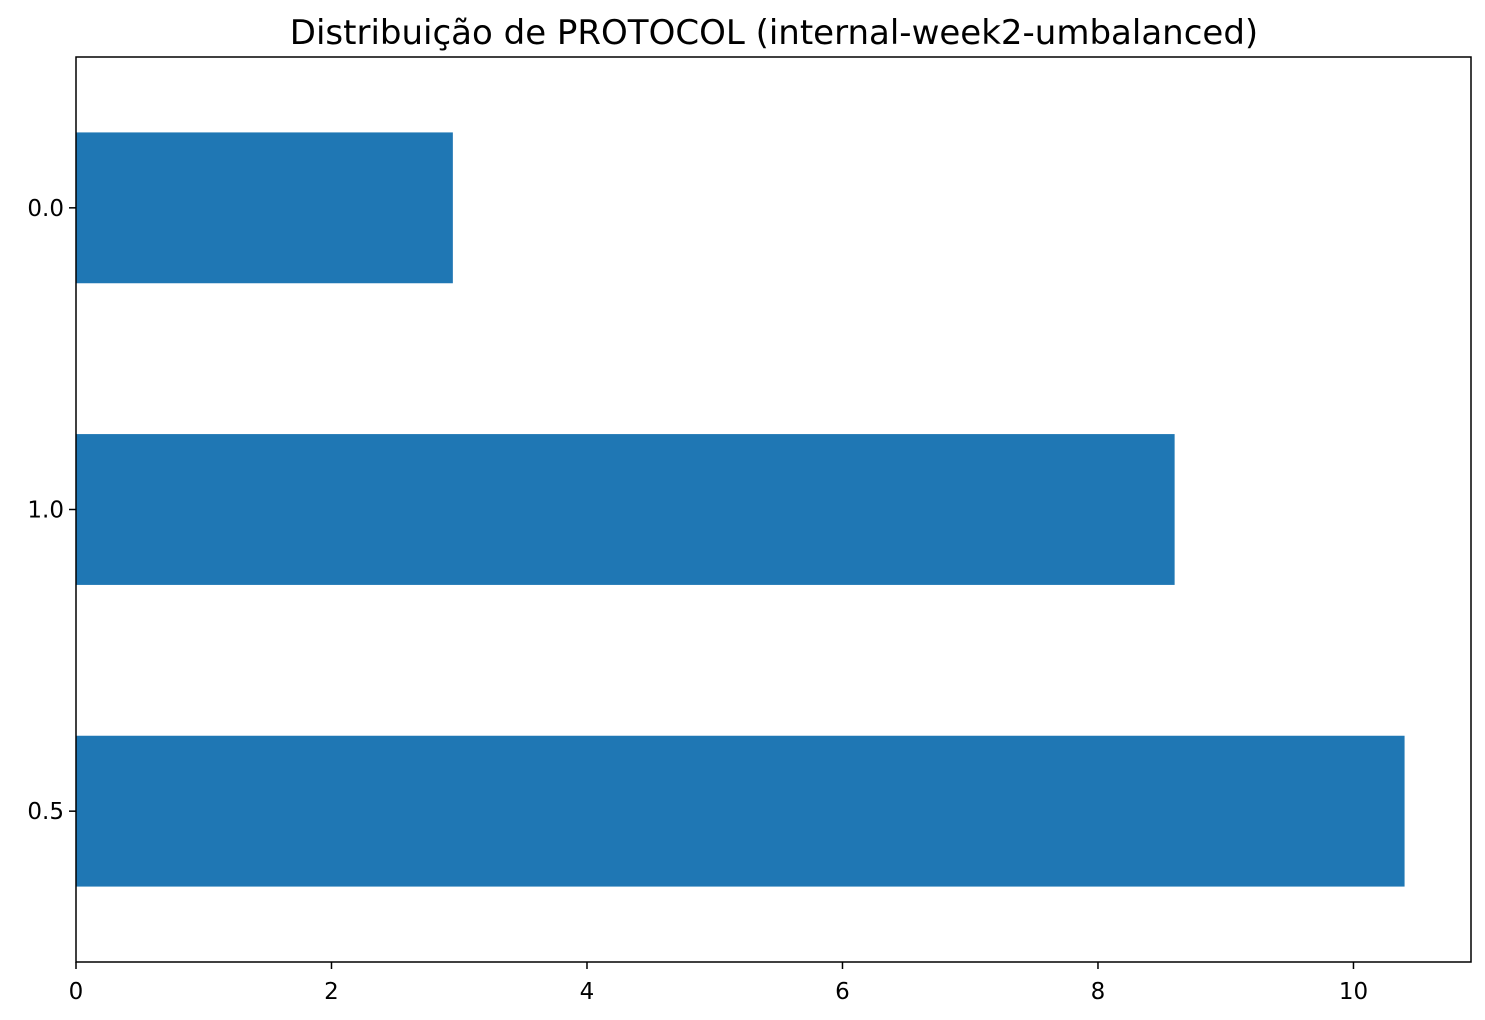 This screenshot has width=1485, height=1020. I want to click on x-tick-label: 10, so click(1353, 992).